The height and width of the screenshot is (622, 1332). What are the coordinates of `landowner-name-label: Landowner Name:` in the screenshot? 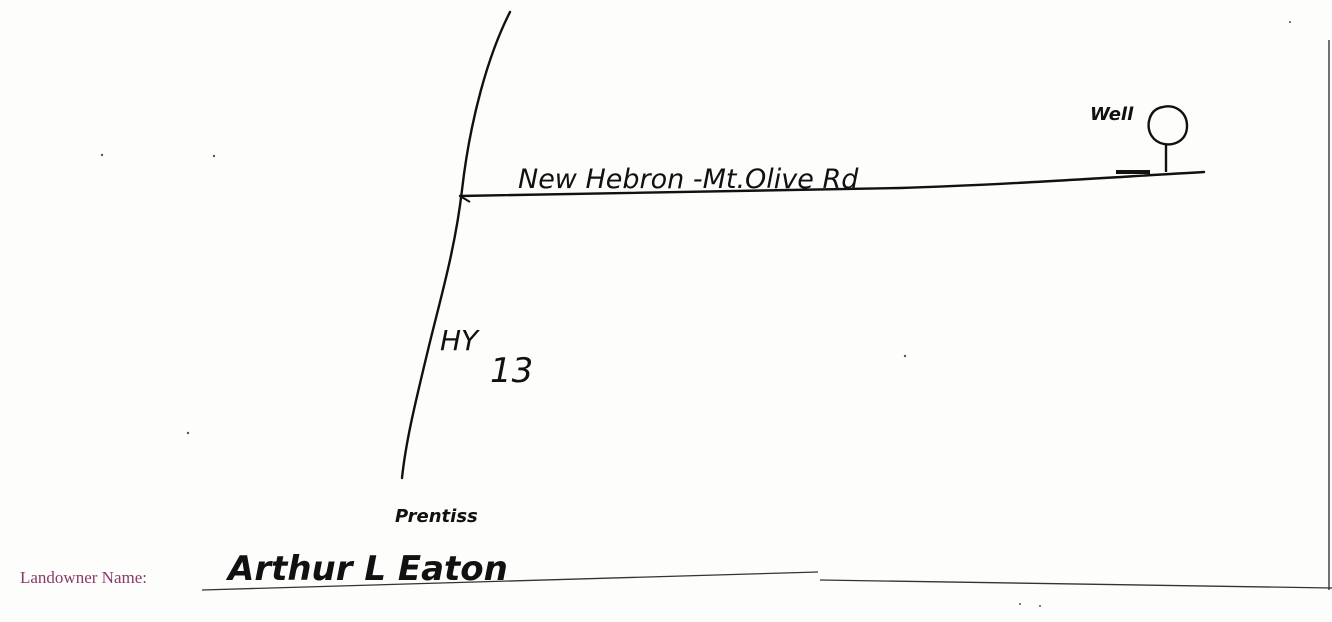 It's located at (83, 577).